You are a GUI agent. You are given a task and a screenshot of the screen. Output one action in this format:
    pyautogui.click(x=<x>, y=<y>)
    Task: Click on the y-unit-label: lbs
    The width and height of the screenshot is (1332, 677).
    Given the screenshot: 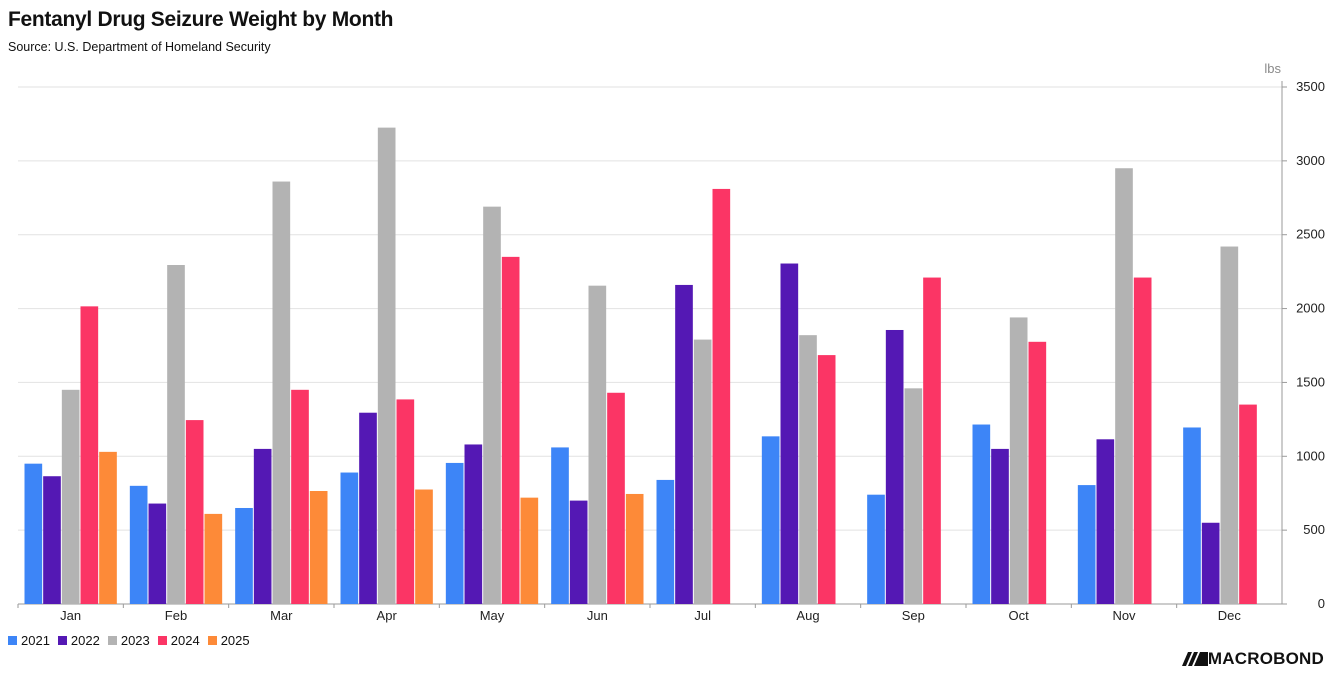 What is the action you would take?
    pyautogui.click(x=1272, y=68)
    